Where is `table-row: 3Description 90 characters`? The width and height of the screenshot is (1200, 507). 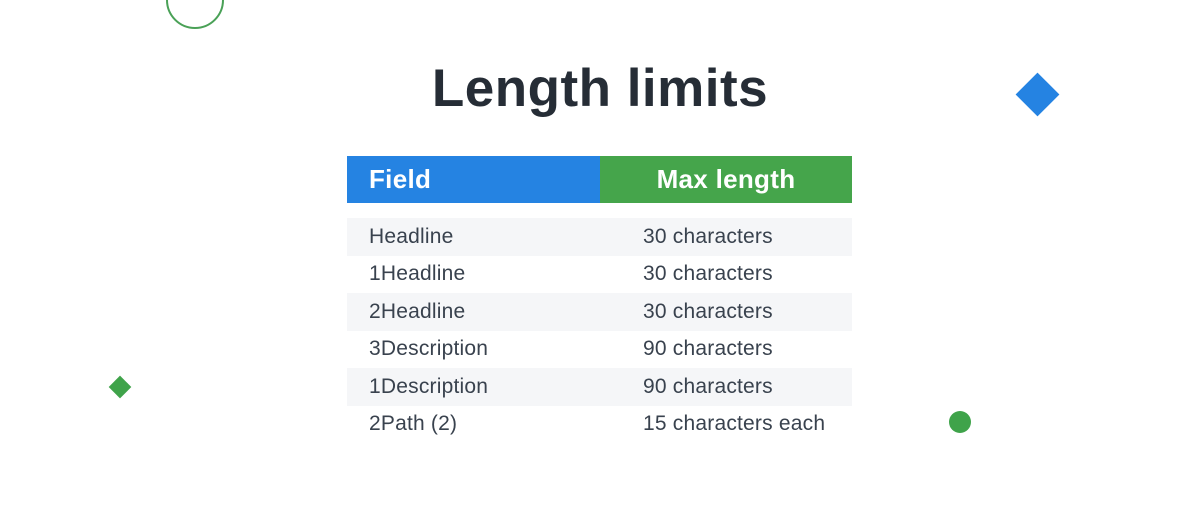 table-row: 3Description 90 characters is located at coordinates (599, 350).